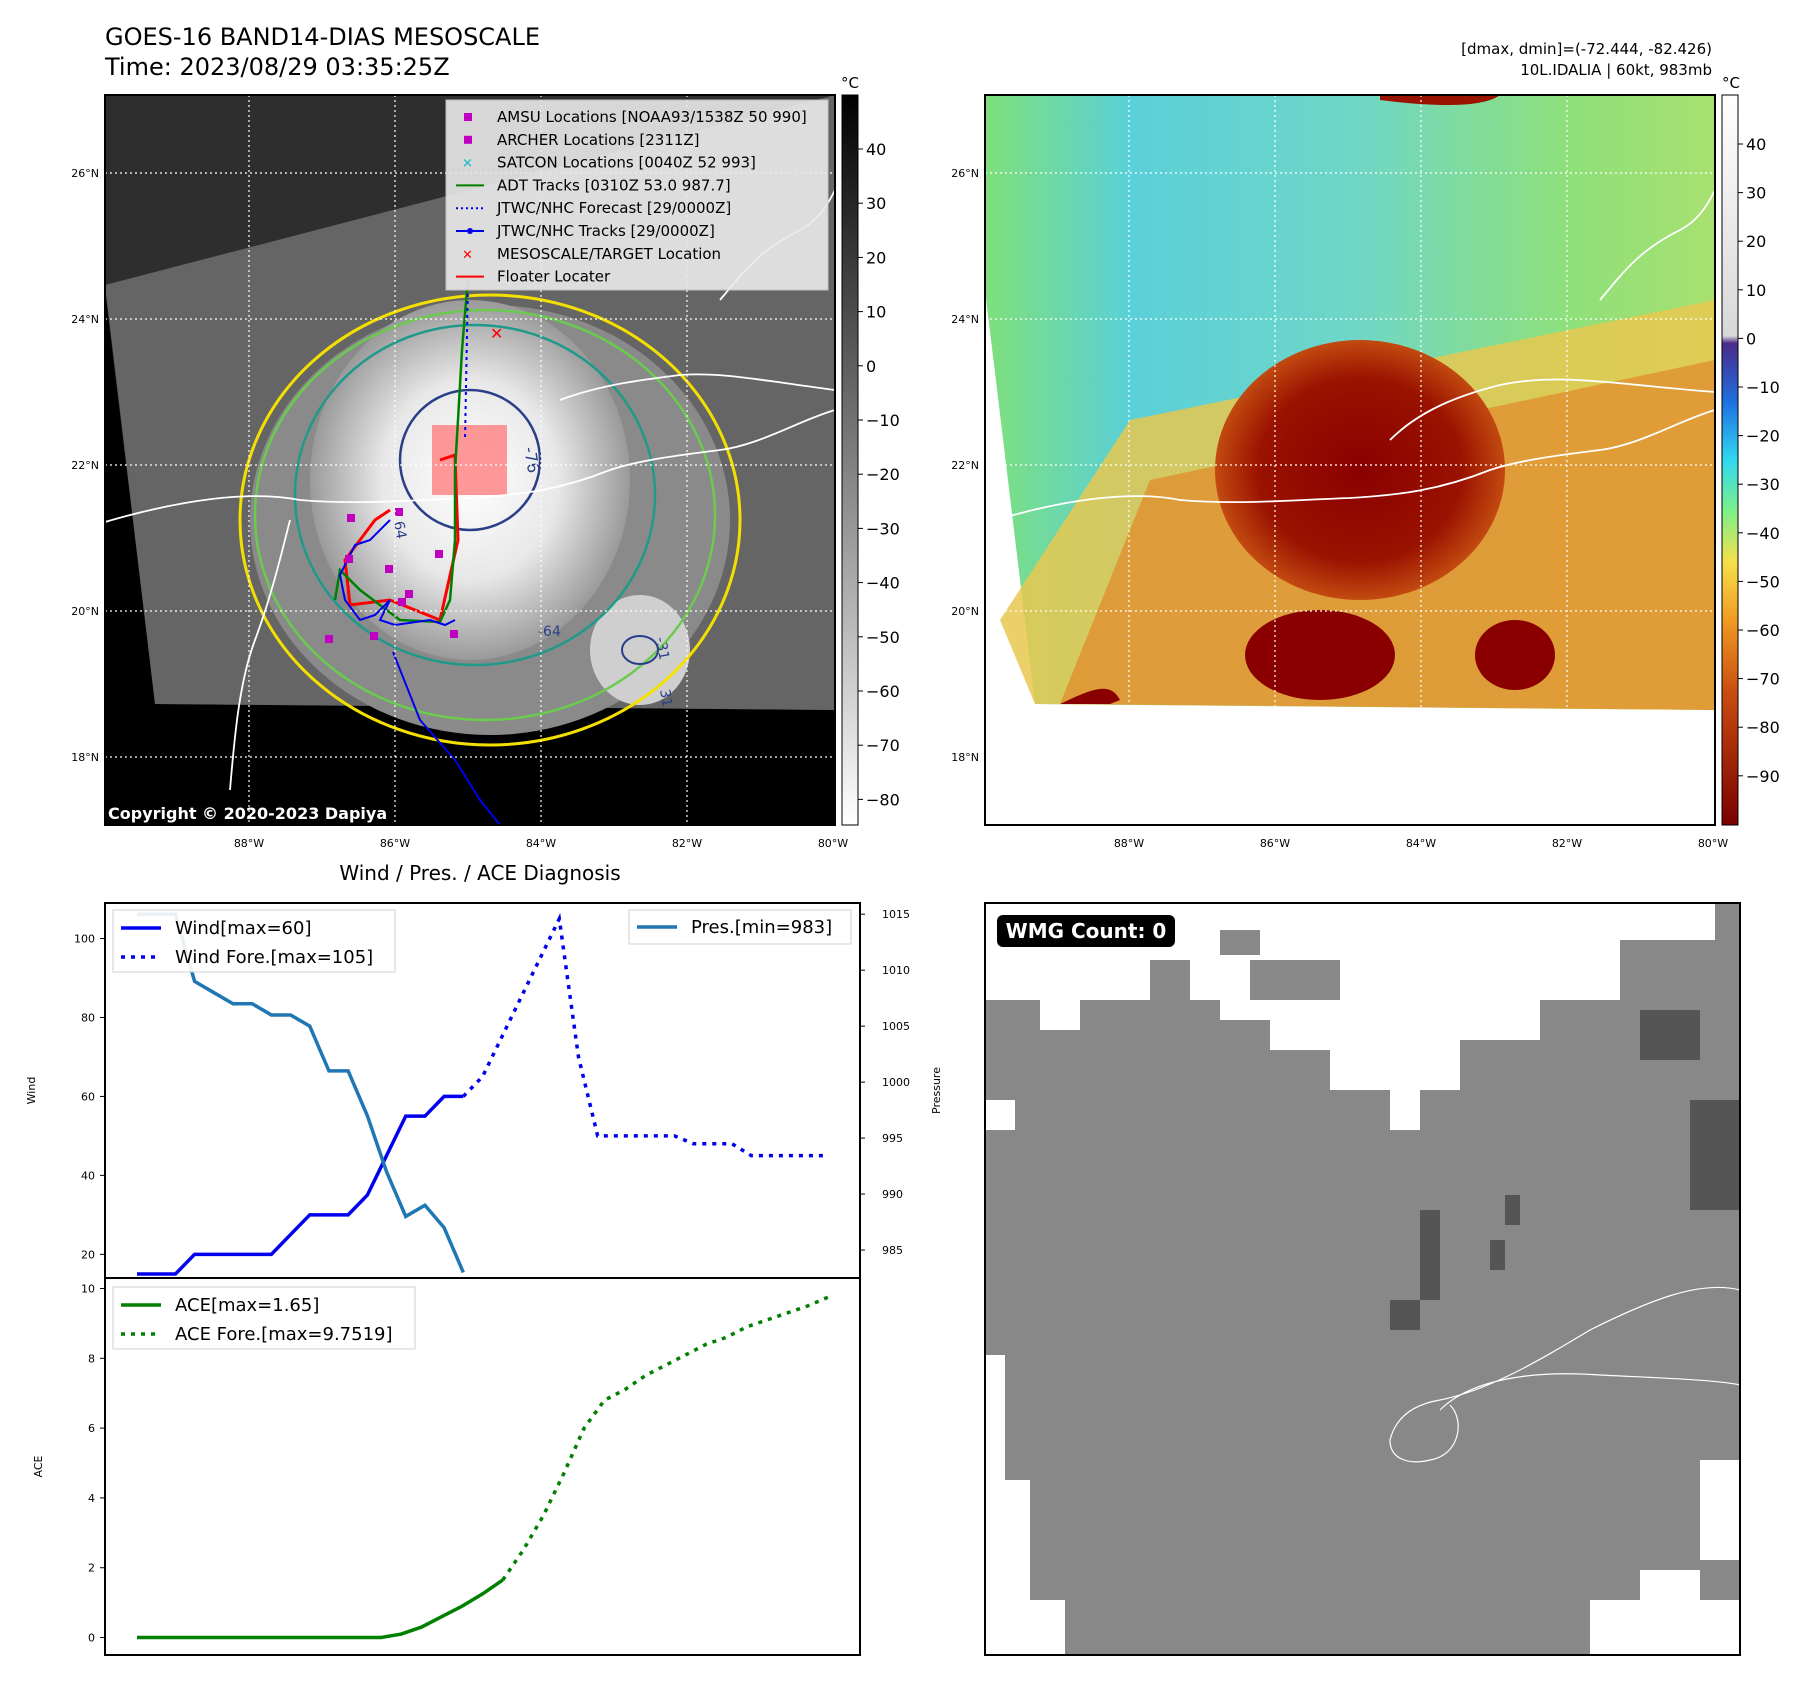 The height and width of the screenshot is (1684, 1797). I want to click on legend-entry-7: Floater Locater, so click(533, 277).